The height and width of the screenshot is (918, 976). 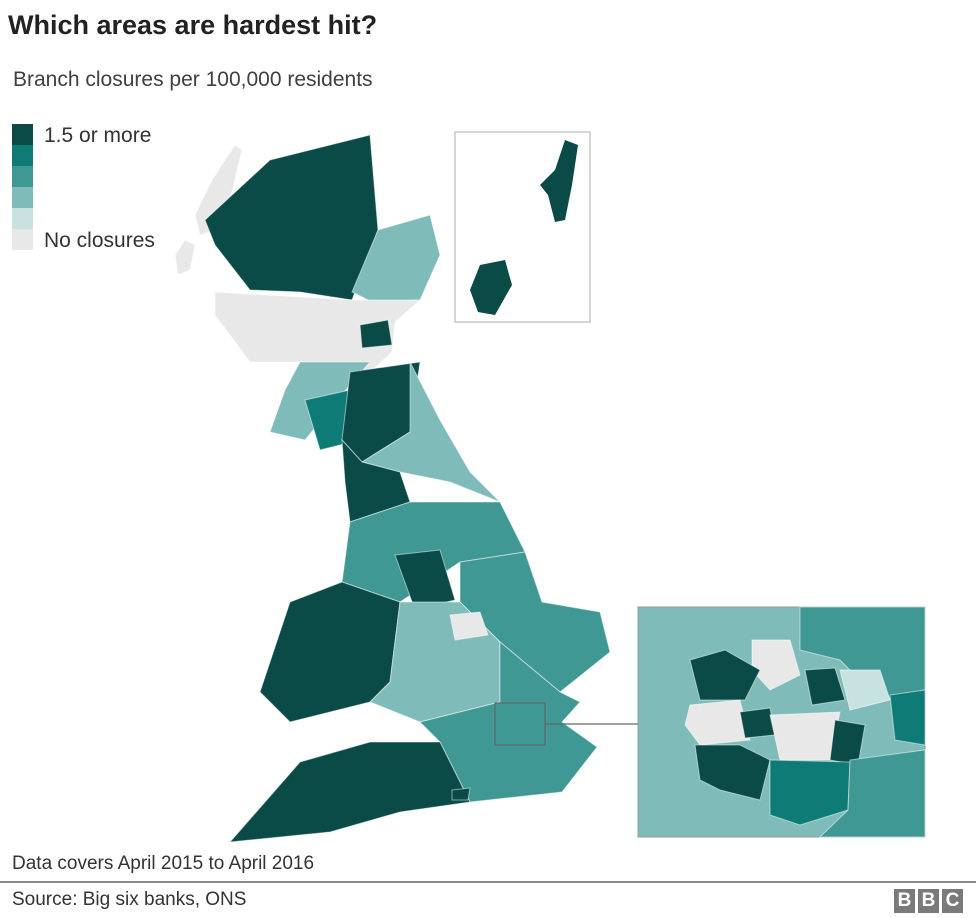 I want to click on inset-london, so click(x=781, y=722).